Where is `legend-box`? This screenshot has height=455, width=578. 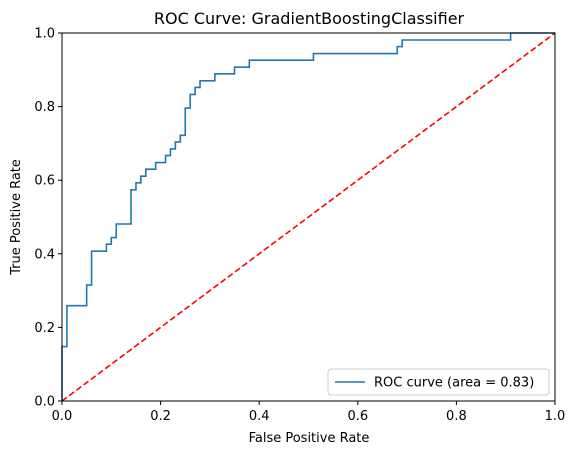 legend-box is located at coordinates (438, 382).